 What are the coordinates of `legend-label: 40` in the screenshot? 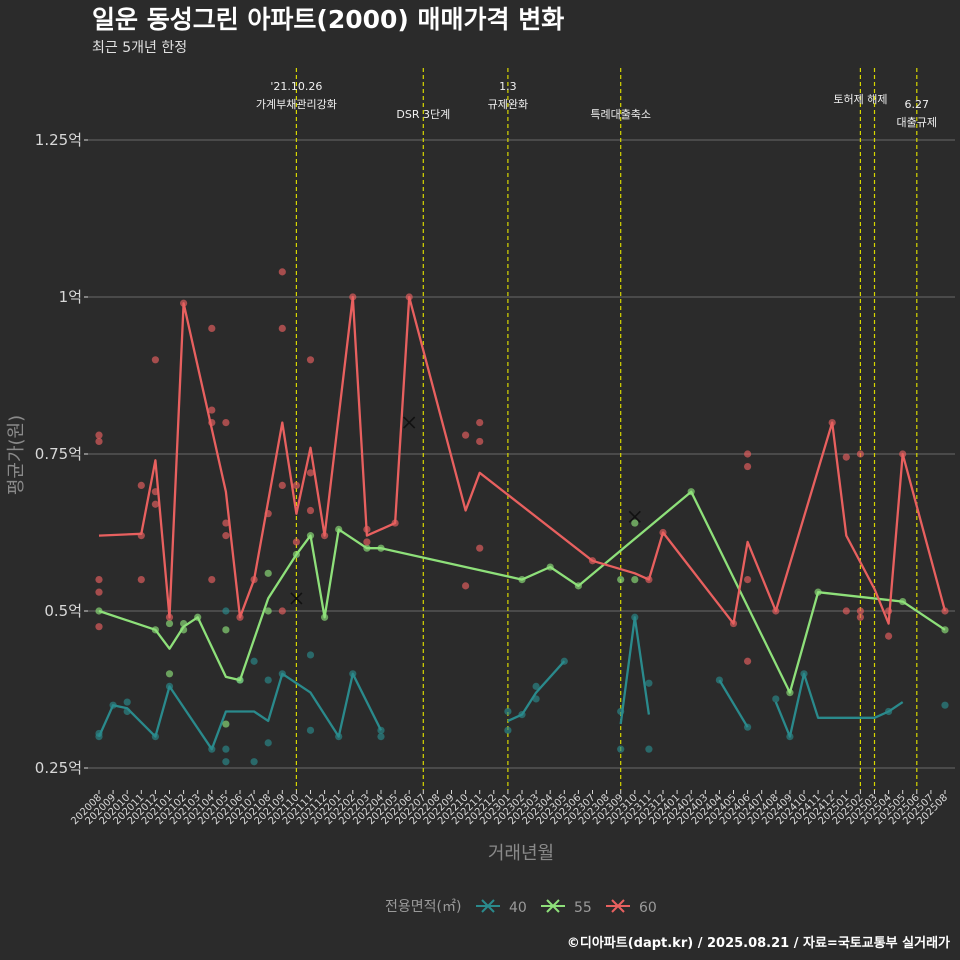 It's located at (518, 908).